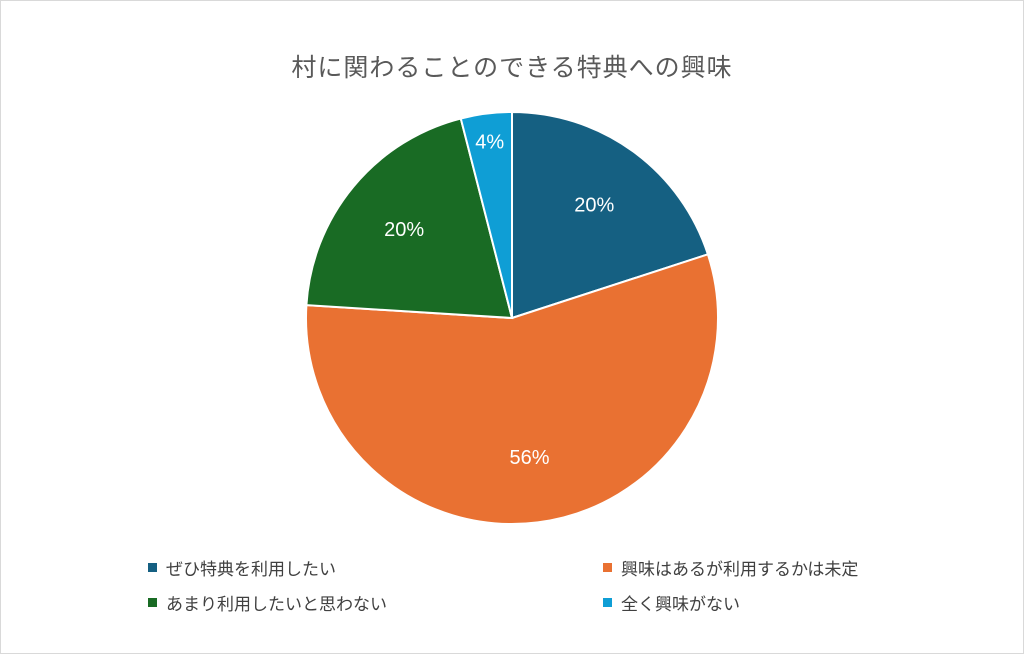  What do you see at coordinates (740, 570) in the screenshot?
I see `legend-label-2: 興味はあるが利用するかは未定` at bounding box center [740, 570].